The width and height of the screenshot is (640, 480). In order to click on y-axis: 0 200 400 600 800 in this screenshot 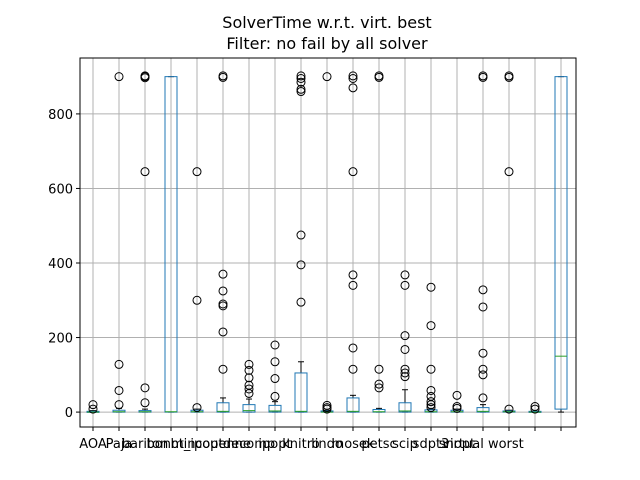, I will do `click(64, 264)`.